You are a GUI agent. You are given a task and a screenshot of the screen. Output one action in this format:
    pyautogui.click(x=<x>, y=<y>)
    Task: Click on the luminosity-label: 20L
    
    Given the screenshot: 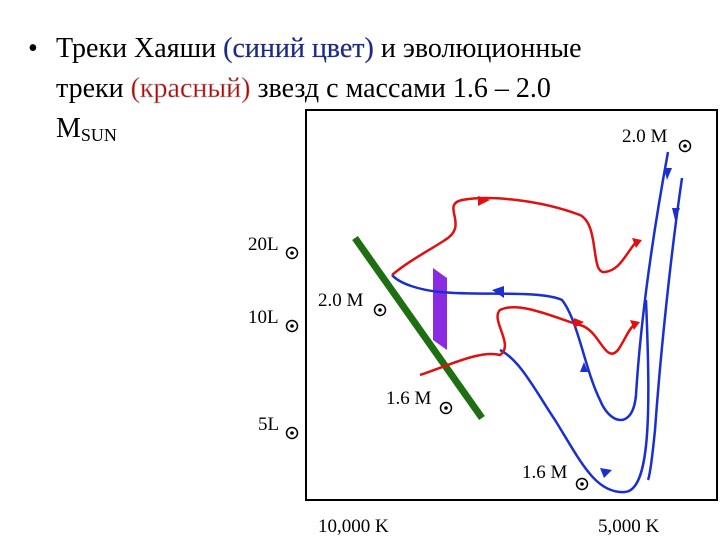 What is the action you would take?
    pyautogui.click(x=263, y=244)
    